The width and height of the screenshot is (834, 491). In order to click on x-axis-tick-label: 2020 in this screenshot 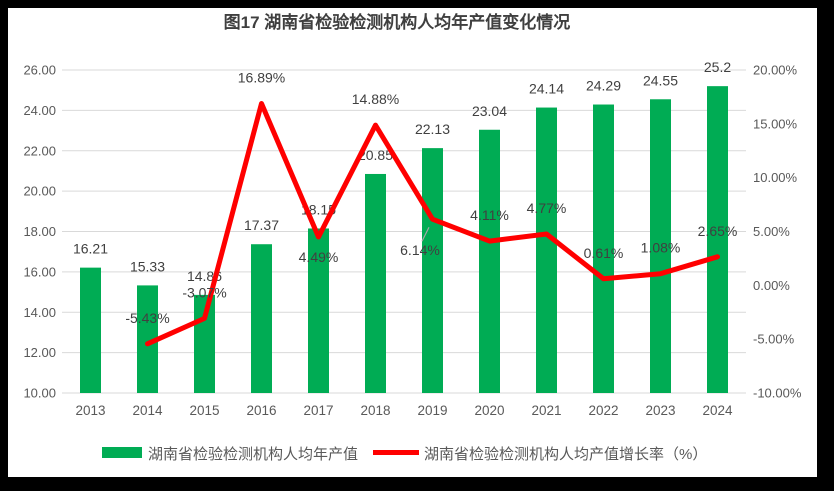, I will do `click(489, 410)`.